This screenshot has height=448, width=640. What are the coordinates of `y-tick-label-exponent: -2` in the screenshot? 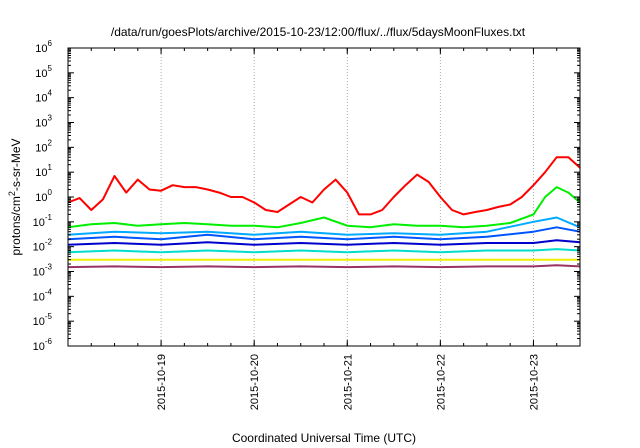 It's located at (49, 242).